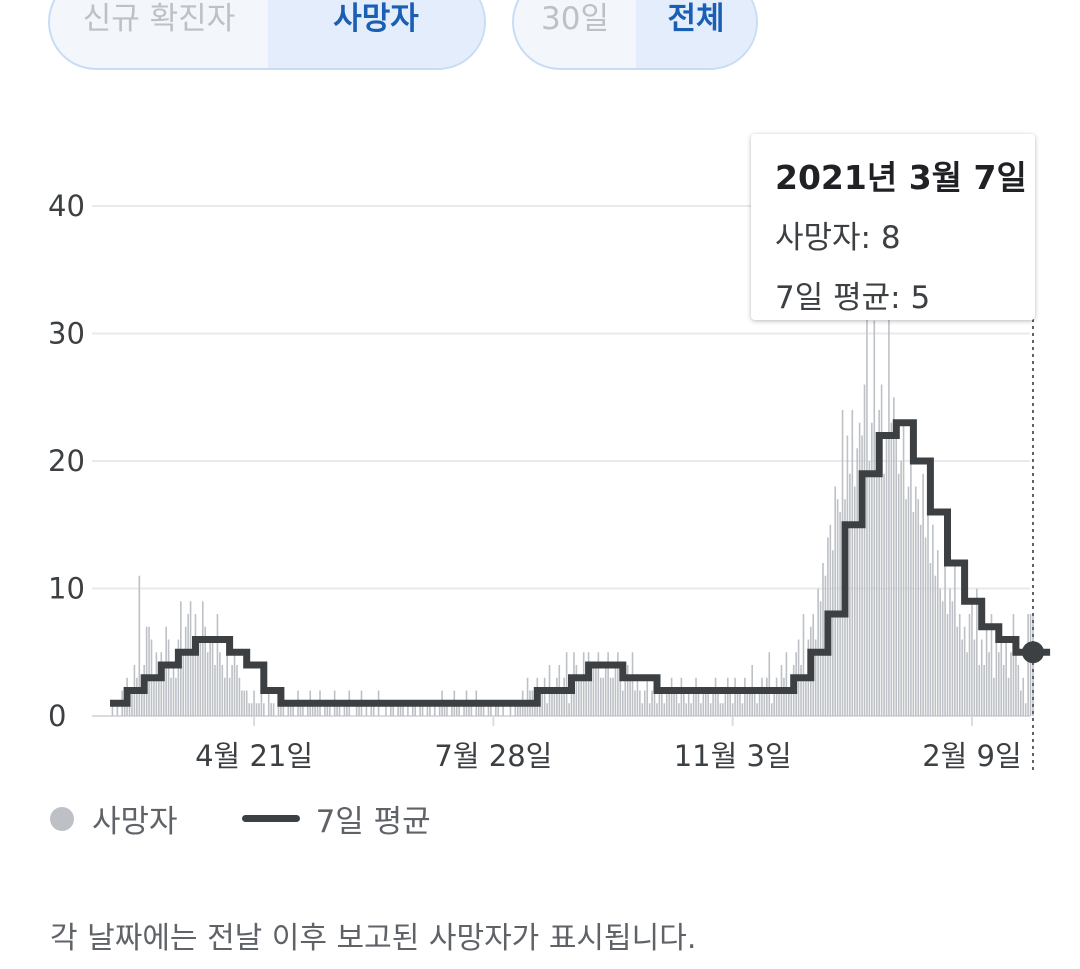 The width and height of the screenshot is (1080, 969). I want to click on new-cases-option: 신규 확진자, so click(159, 19).